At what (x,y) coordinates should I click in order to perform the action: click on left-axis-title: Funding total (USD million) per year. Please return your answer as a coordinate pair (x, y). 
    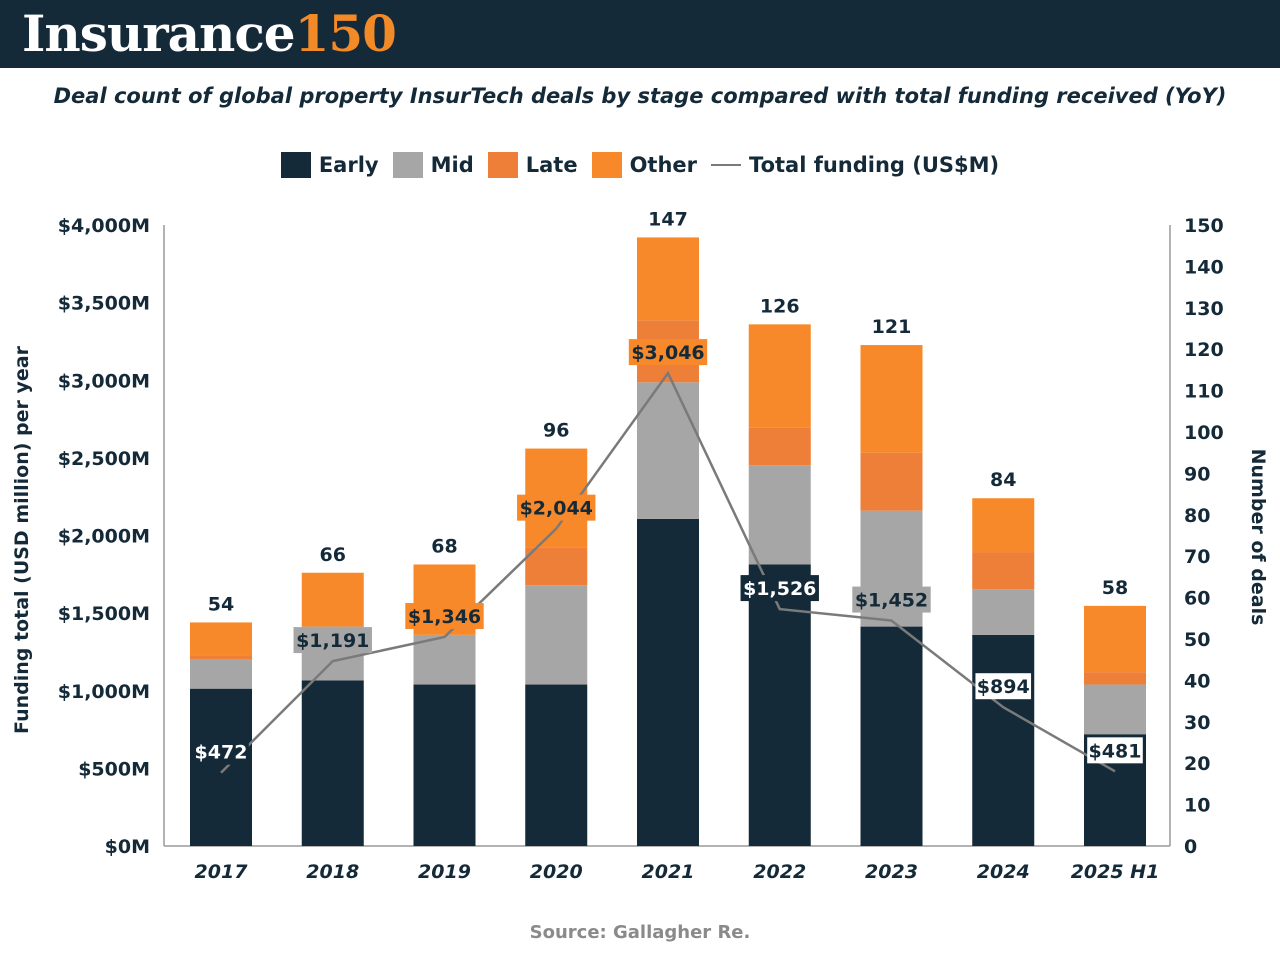
    Looking at the image, I should click on (22, 539).